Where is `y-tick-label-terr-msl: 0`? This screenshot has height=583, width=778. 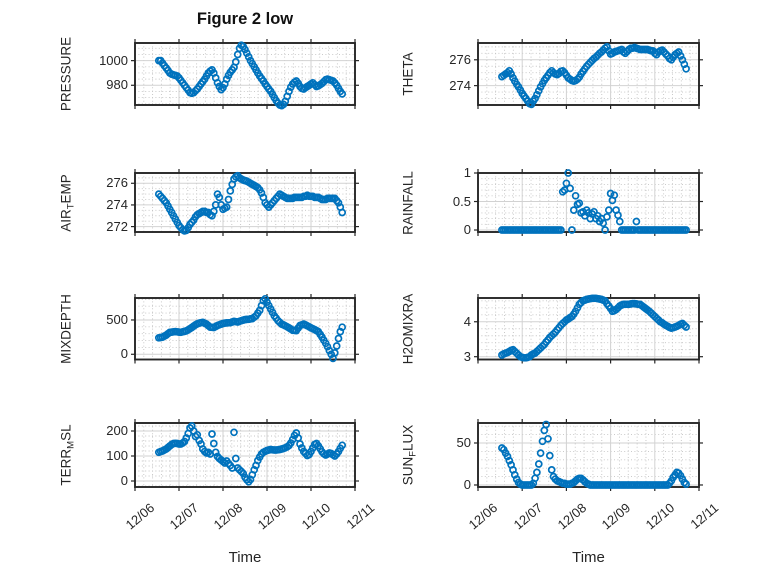
y-tick-label-terr-msl: 0 is located at coordinates (124, 480).